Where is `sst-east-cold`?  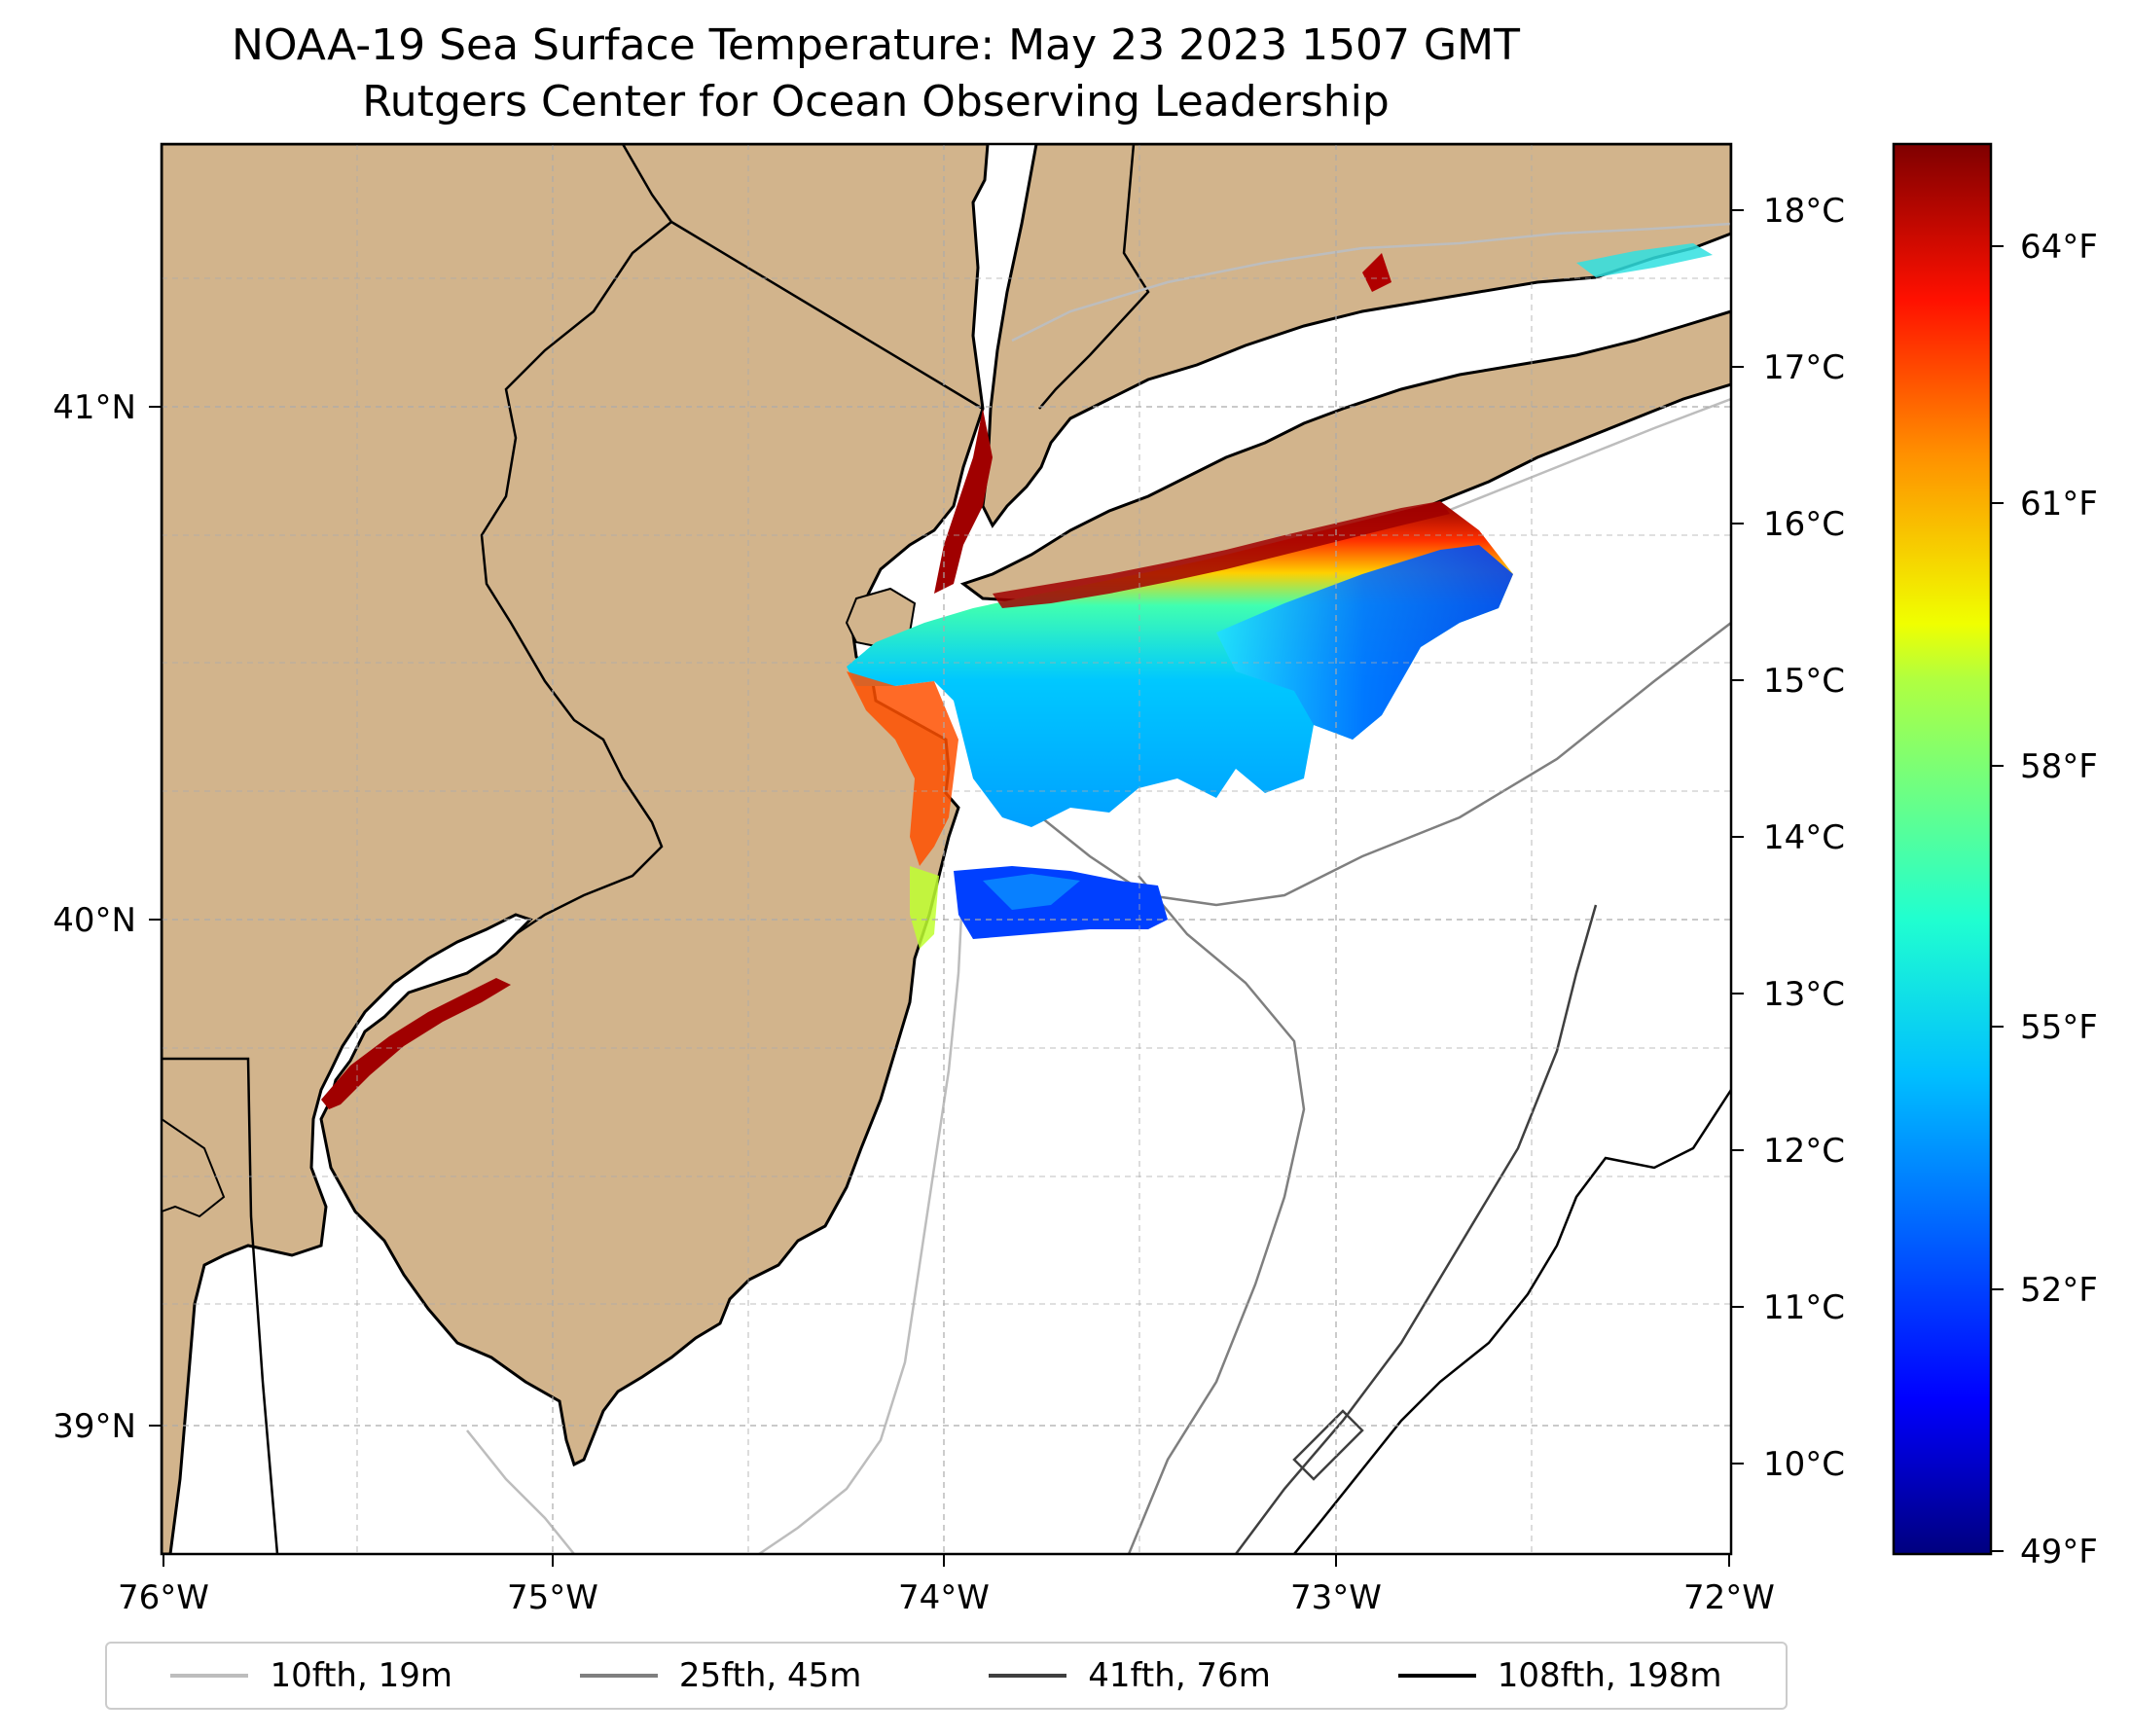 sst-east-cold is located at coordinates (1365, 642).